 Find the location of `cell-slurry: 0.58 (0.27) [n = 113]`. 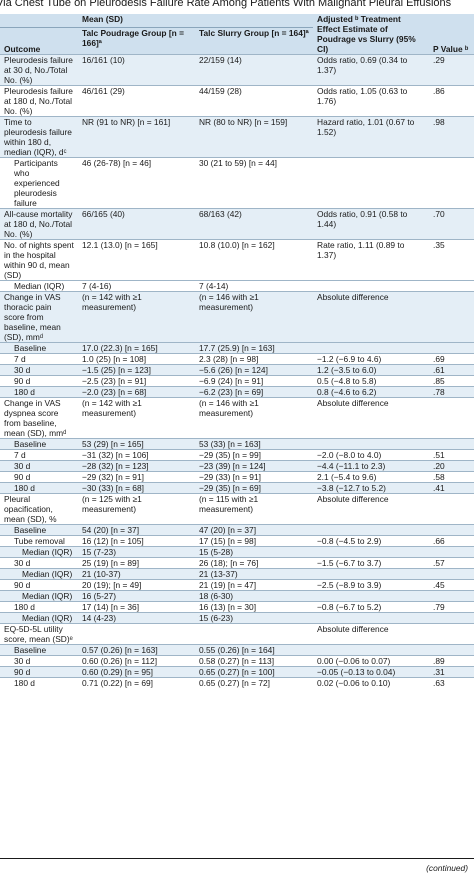

cell-slurry: 0.58 (0.27) [n = 113] is located at coordinates (237, 661).